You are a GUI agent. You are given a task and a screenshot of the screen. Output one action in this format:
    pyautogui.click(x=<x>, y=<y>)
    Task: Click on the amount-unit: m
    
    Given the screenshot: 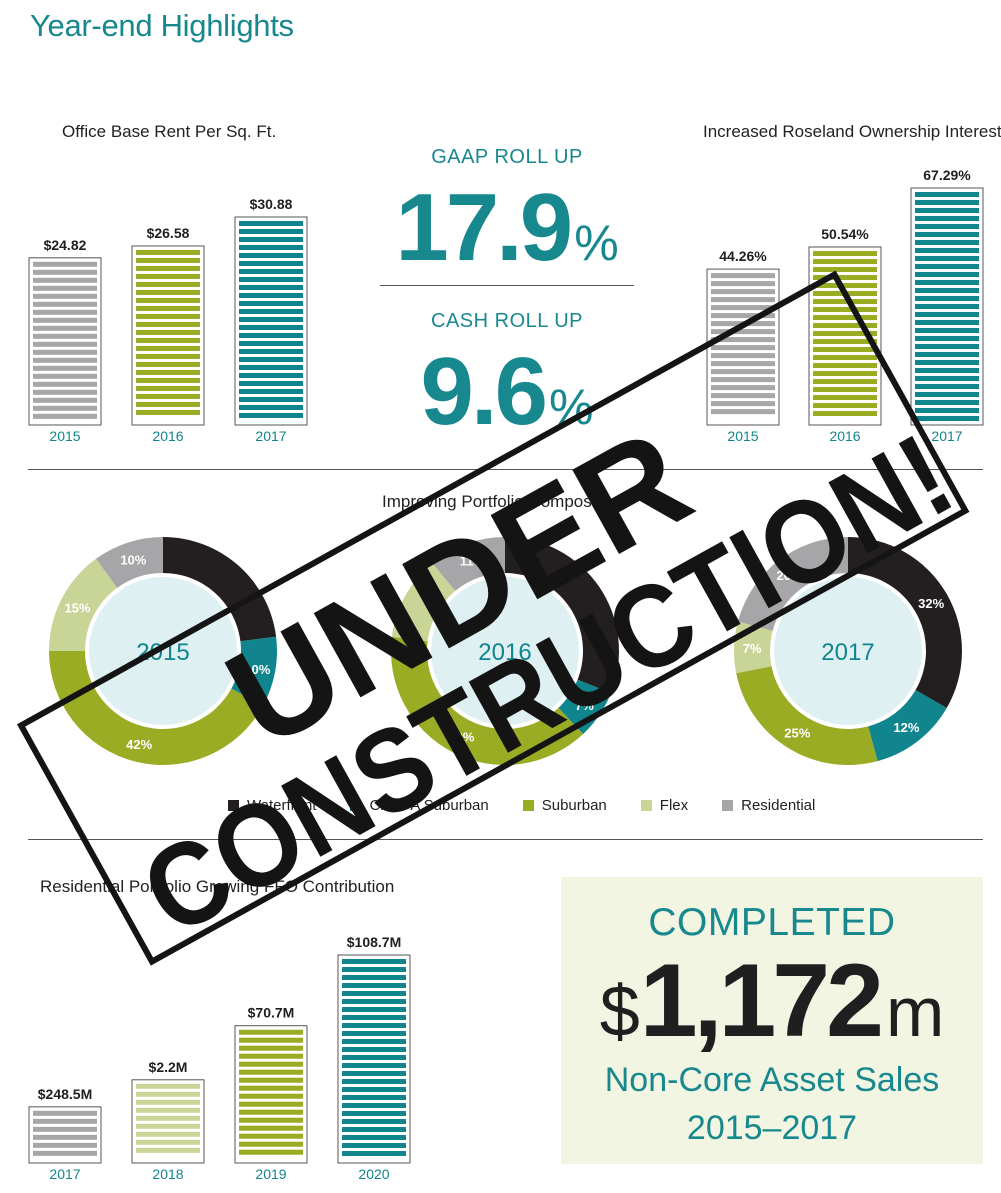 What is the action you would take?
    pyautogui.click(x=915, y=1012)
    